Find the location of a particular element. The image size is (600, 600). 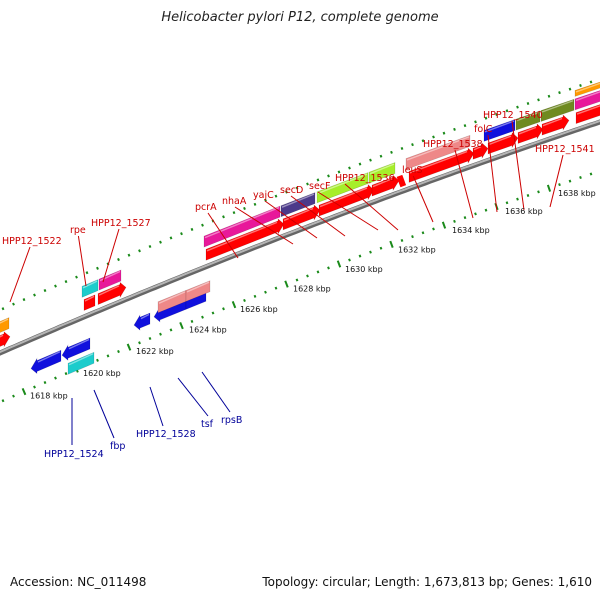

scale-label: 1634 kbp is located at coordinates (471, 230).